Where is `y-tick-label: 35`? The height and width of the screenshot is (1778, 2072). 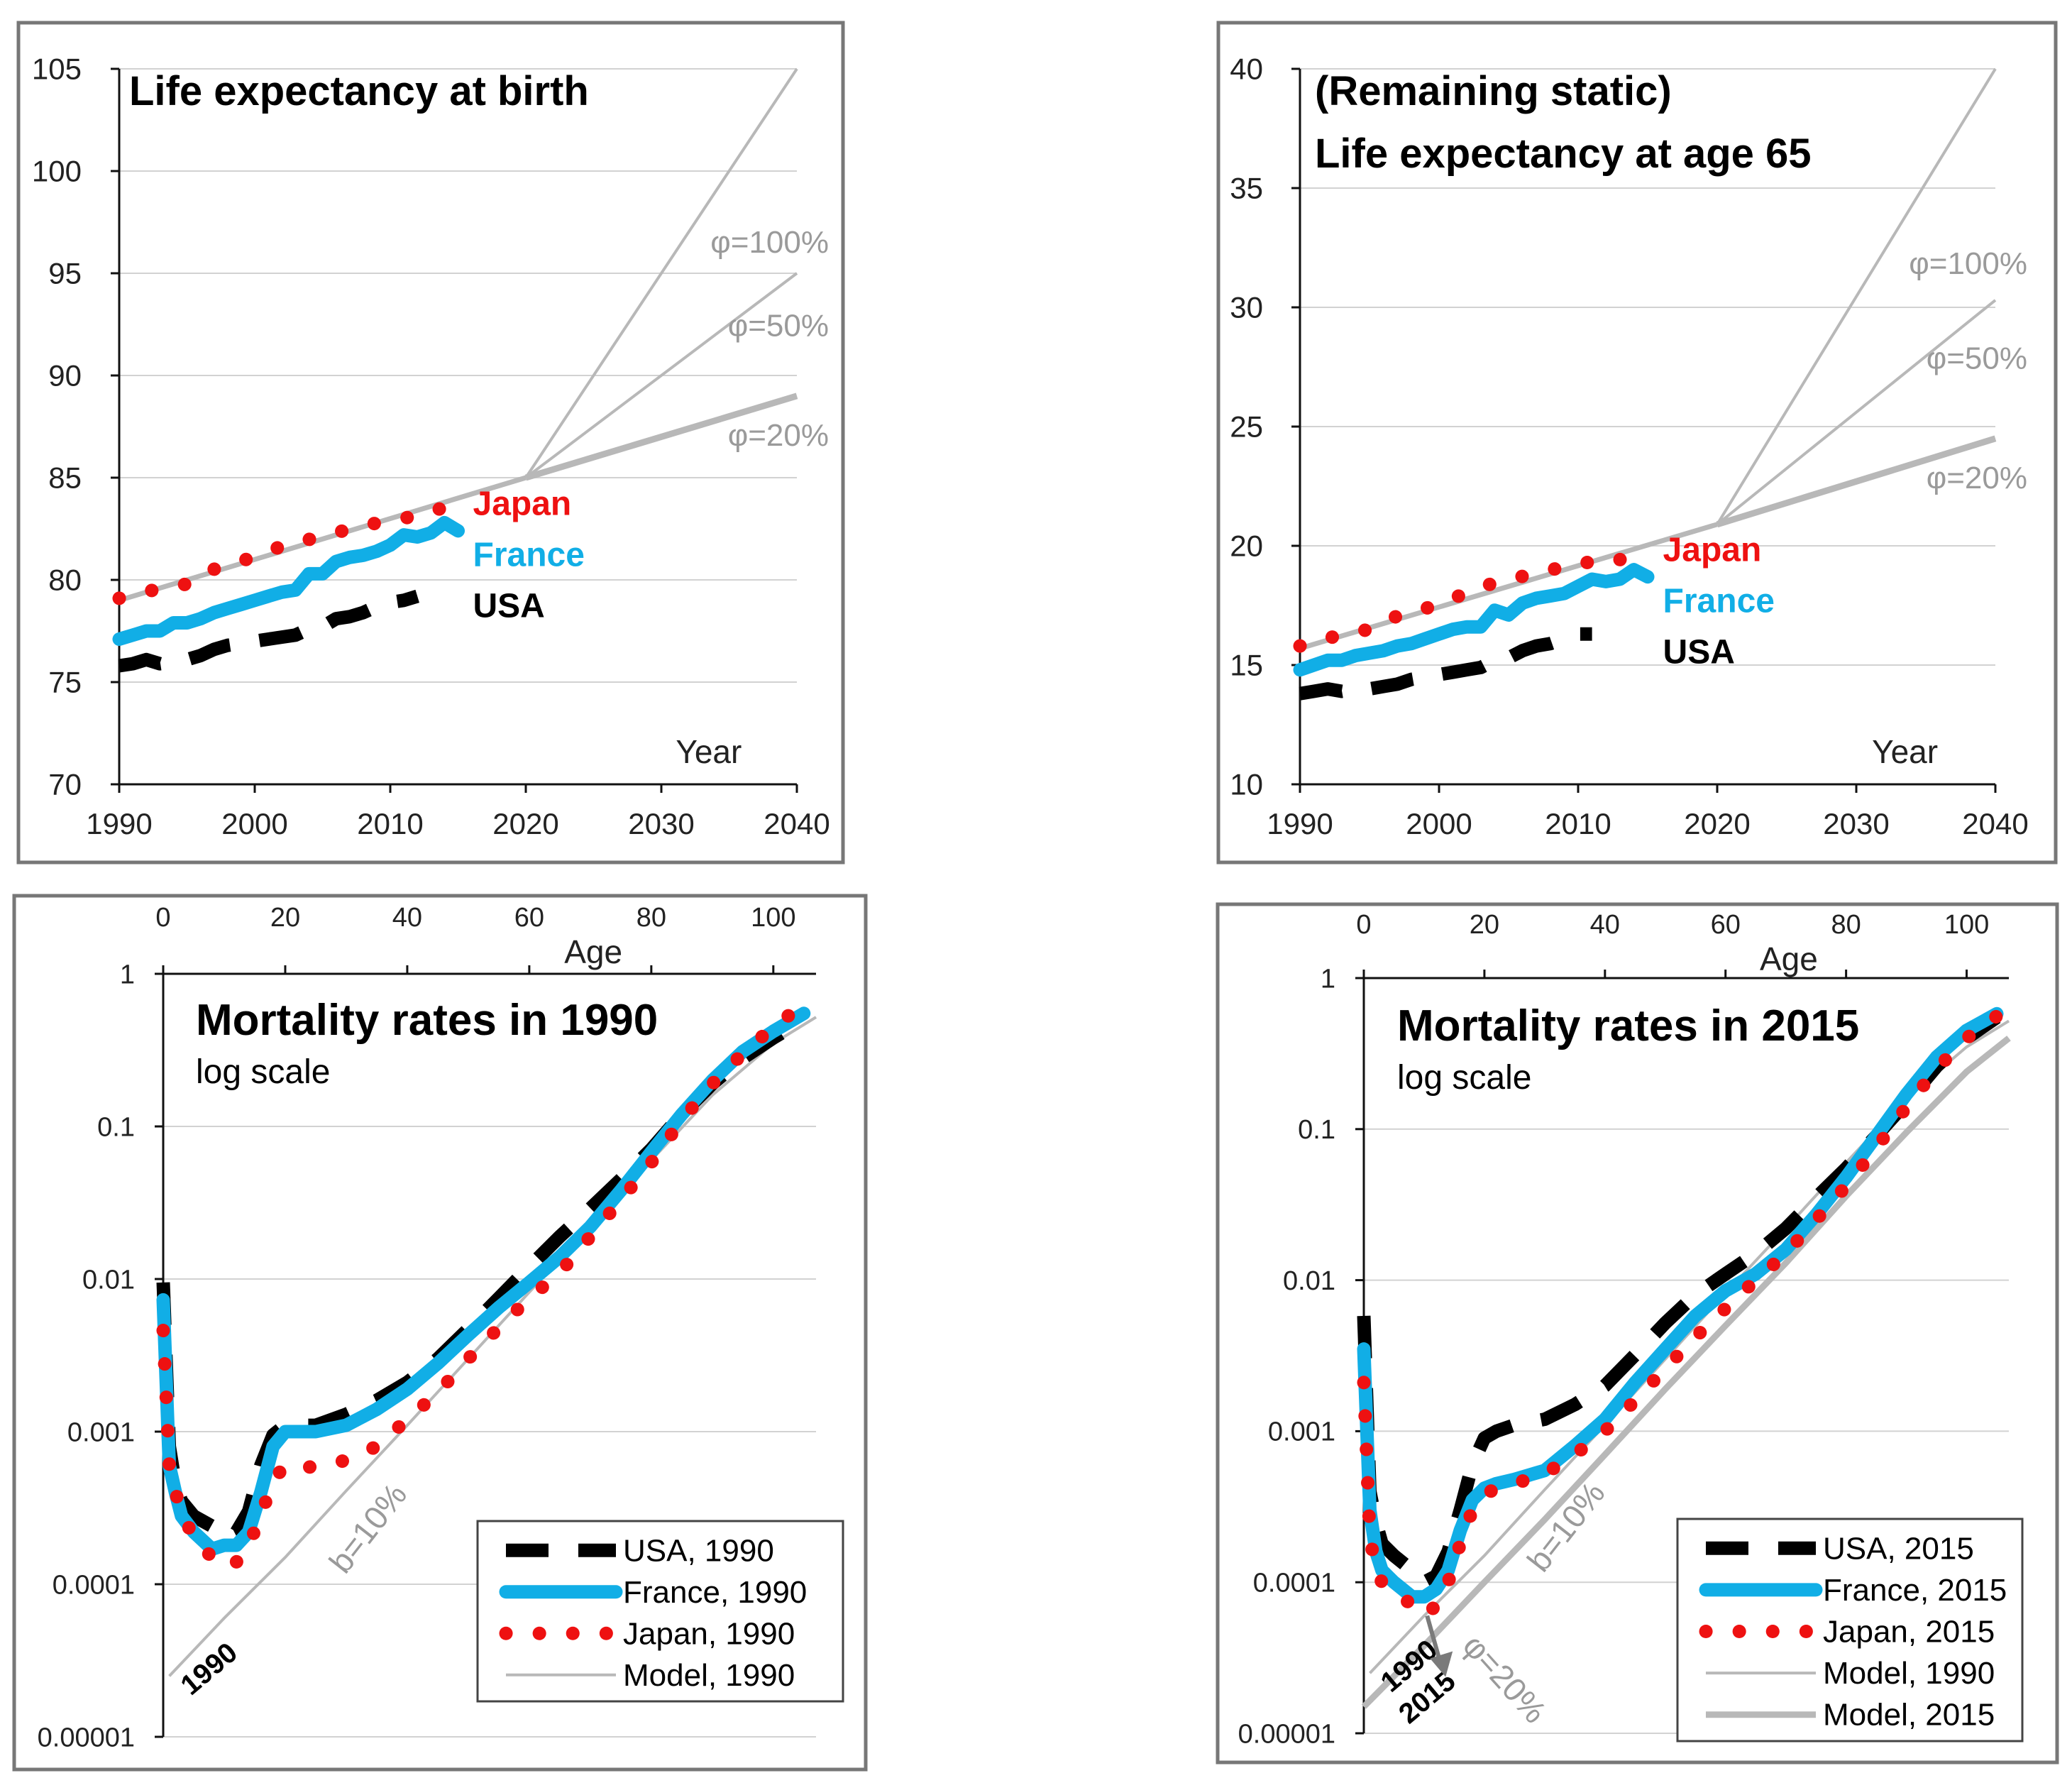
y-tick-label: 35 is located at coordinates (1246, 189).